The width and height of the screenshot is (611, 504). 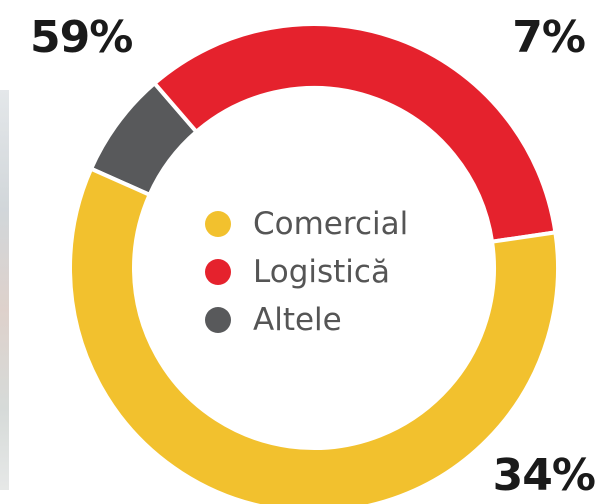 I want to click on legend-dot-altele, so click(x=218, y=320).